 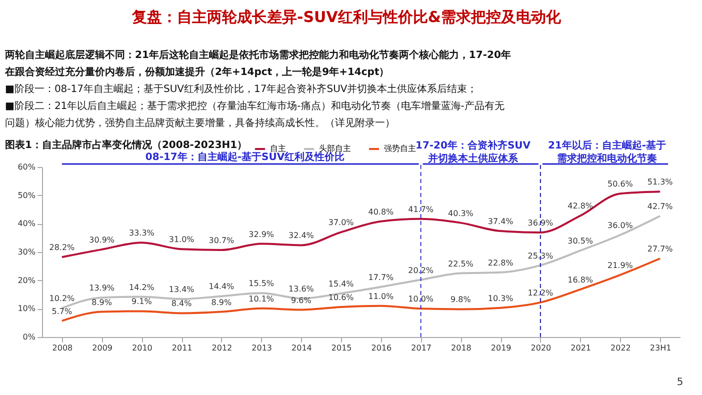 What do you see at coordinates (581, 206) in the screenshot?
I see `data-label: 42.8%` at bounding box center [581, 206].